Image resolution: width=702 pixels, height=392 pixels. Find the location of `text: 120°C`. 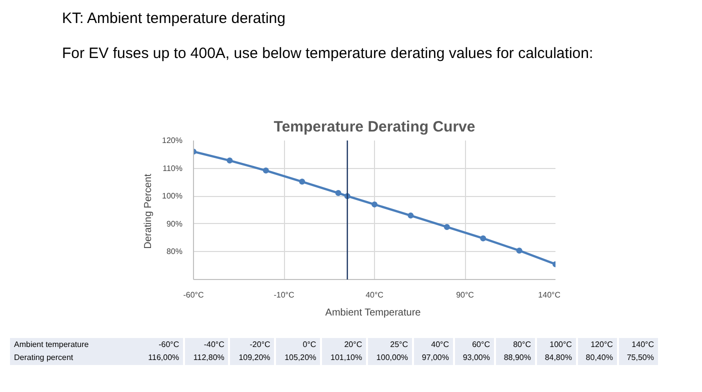

text: 120°C is located at coordinates (597, 345).